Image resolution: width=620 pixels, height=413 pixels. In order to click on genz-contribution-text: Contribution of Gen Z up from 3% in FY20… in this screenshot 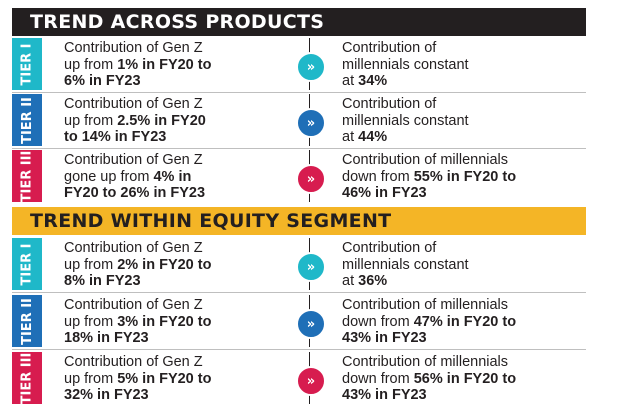, I will do `click(138, 321)`.